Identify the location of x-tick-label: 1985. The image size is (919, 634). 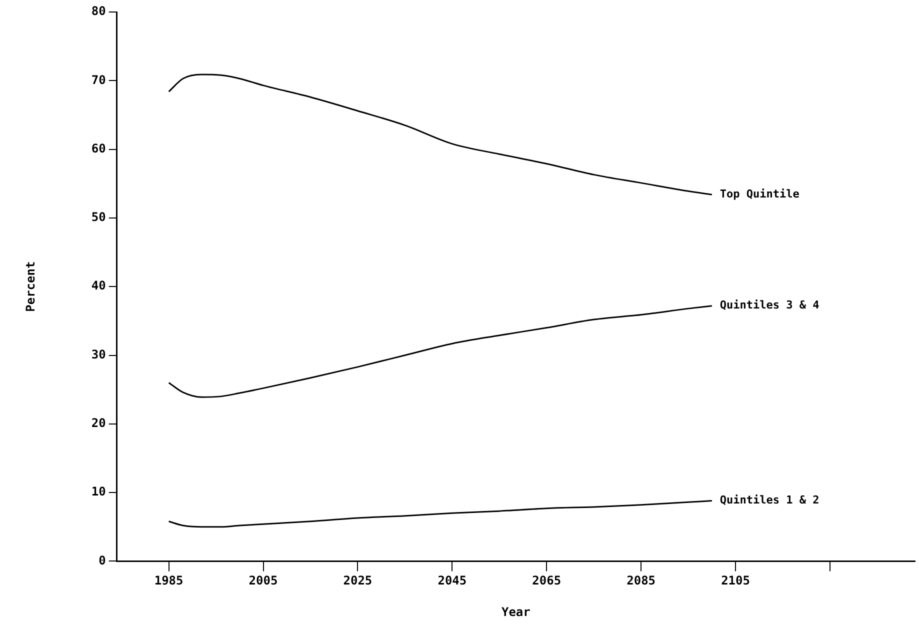
(169, 581).